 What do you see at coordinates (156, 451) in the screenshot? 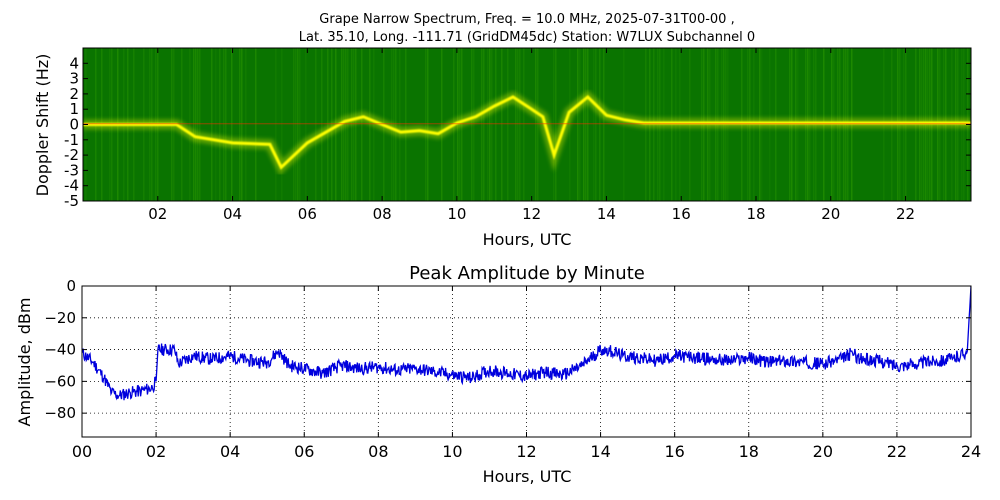
I see `amplitude-x-tick-label: 02` at bounding box center [156, 451].